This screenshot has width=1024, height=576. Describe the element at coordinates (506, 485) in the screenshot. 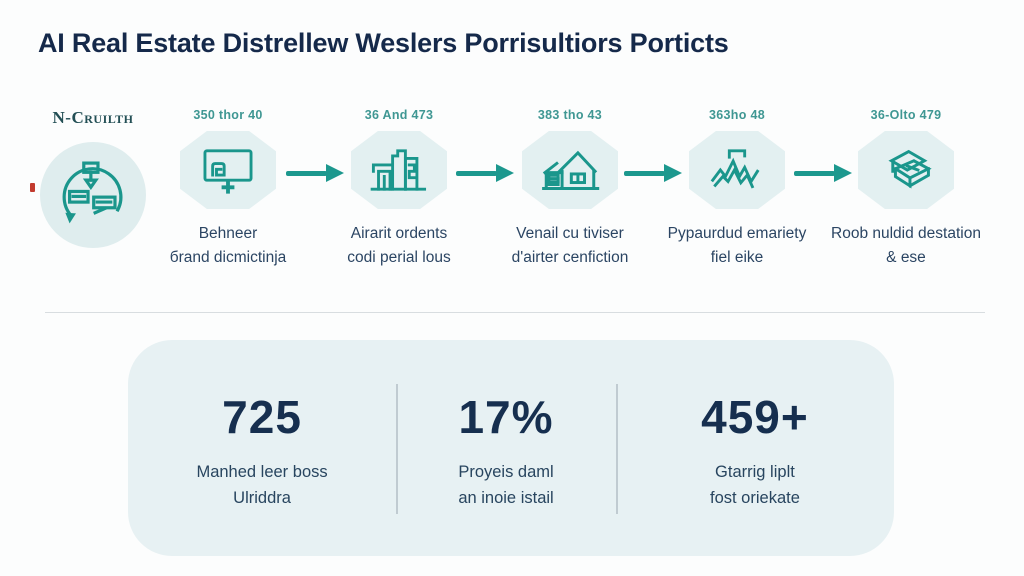

I see `stat-2-label: Proyeis daml an inoie istail` at that location.